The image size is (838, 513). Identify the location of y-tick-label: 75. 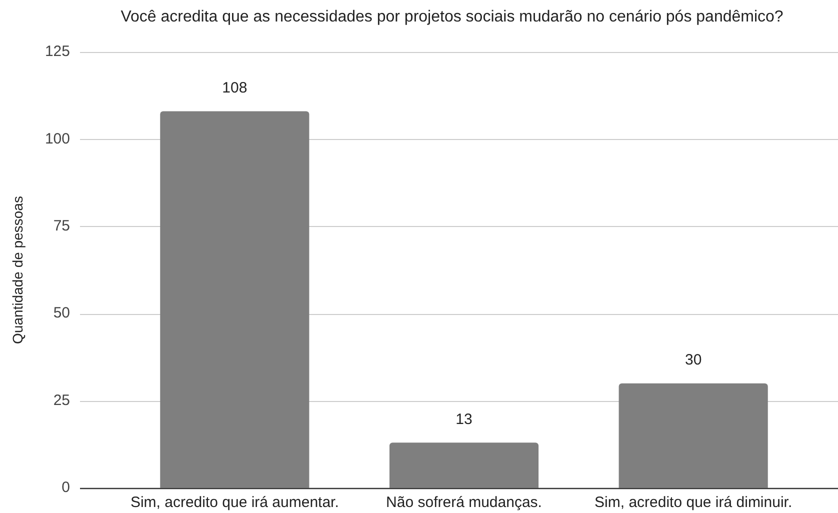
(61, 226).